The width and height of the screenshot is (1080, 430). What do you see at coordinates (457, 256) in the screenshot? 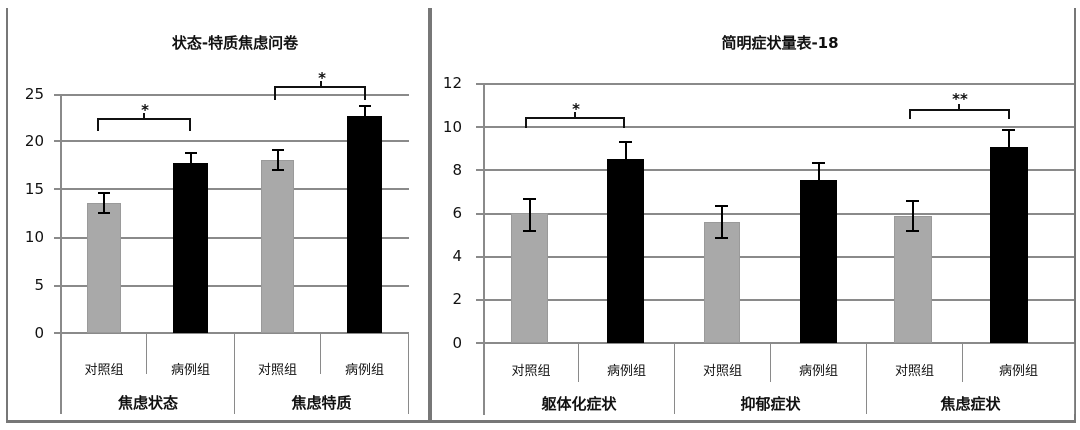
I see `right-ytick: 4` at bounding box center [457, 256].